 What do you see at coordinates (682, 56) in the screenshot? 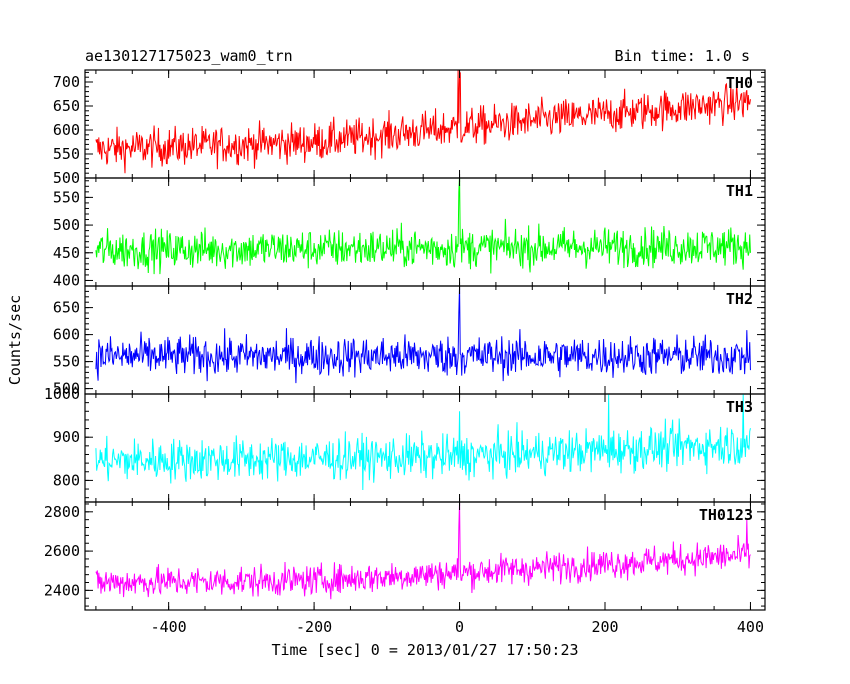
I see `bin-time-label: Bin time: 1.0 s` at bounding box center [682, 56].